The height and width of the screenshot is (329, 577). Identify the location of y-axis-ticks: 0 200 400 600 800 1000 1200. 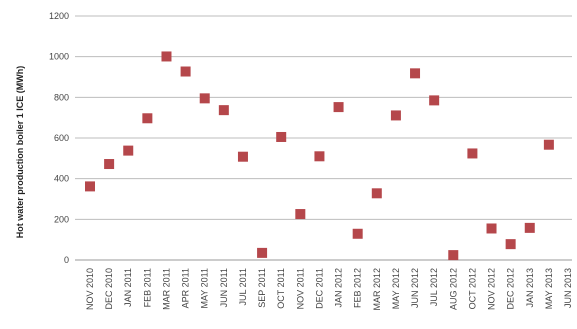
(59, 138).